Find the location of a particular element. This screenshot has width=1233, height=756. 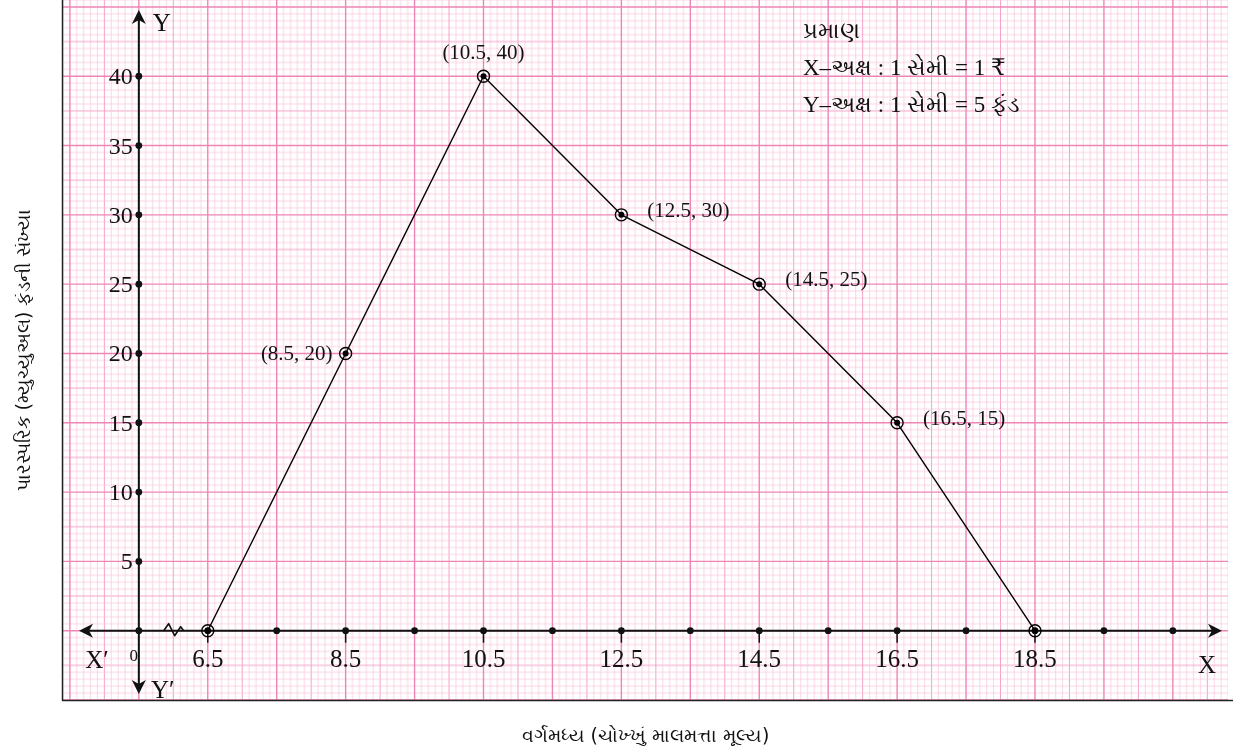

x-tick-label: 18.5 is located at coordinates (1035, 658).